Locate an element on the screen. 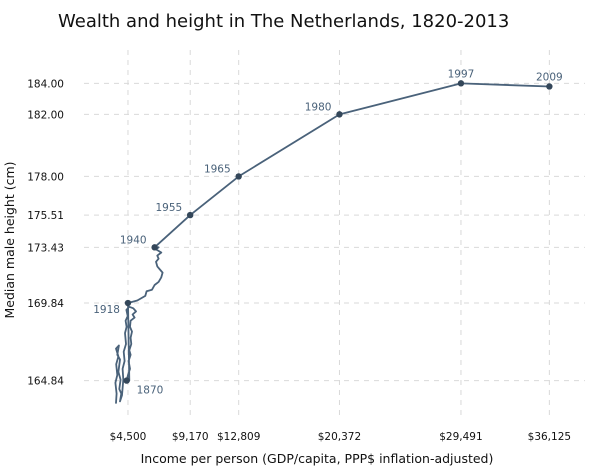  y-axis-label: Median male height (cm) is located at coordinates (9, 239).